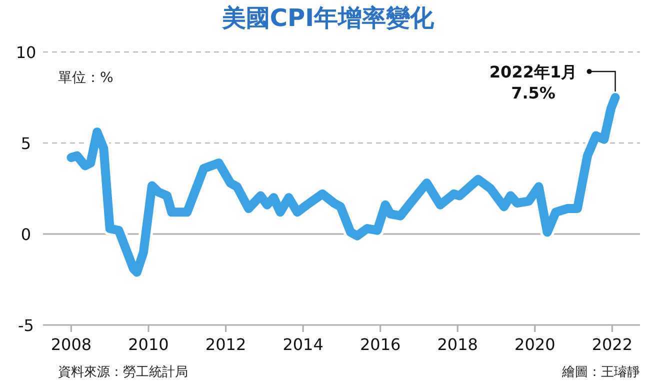  I want to click on source-note: 資料來源：勞工統計局, so click(123, 372).